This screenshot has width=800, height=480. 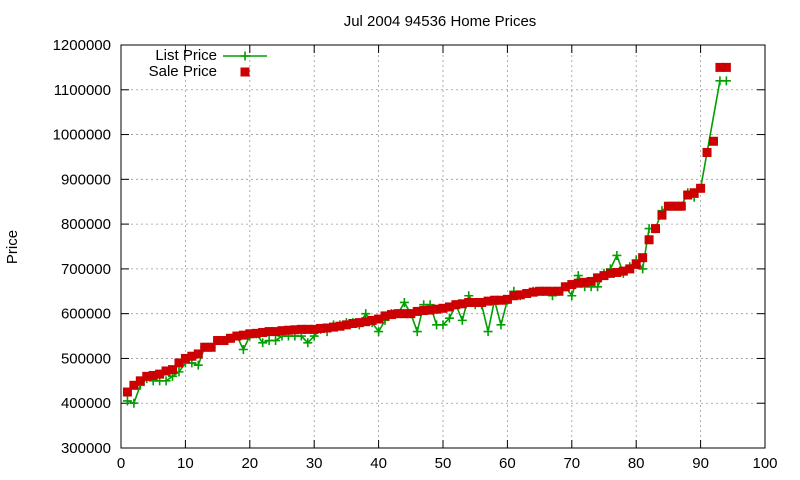 I want to click on x-tick-label: 90, so click(x=700, y=463).